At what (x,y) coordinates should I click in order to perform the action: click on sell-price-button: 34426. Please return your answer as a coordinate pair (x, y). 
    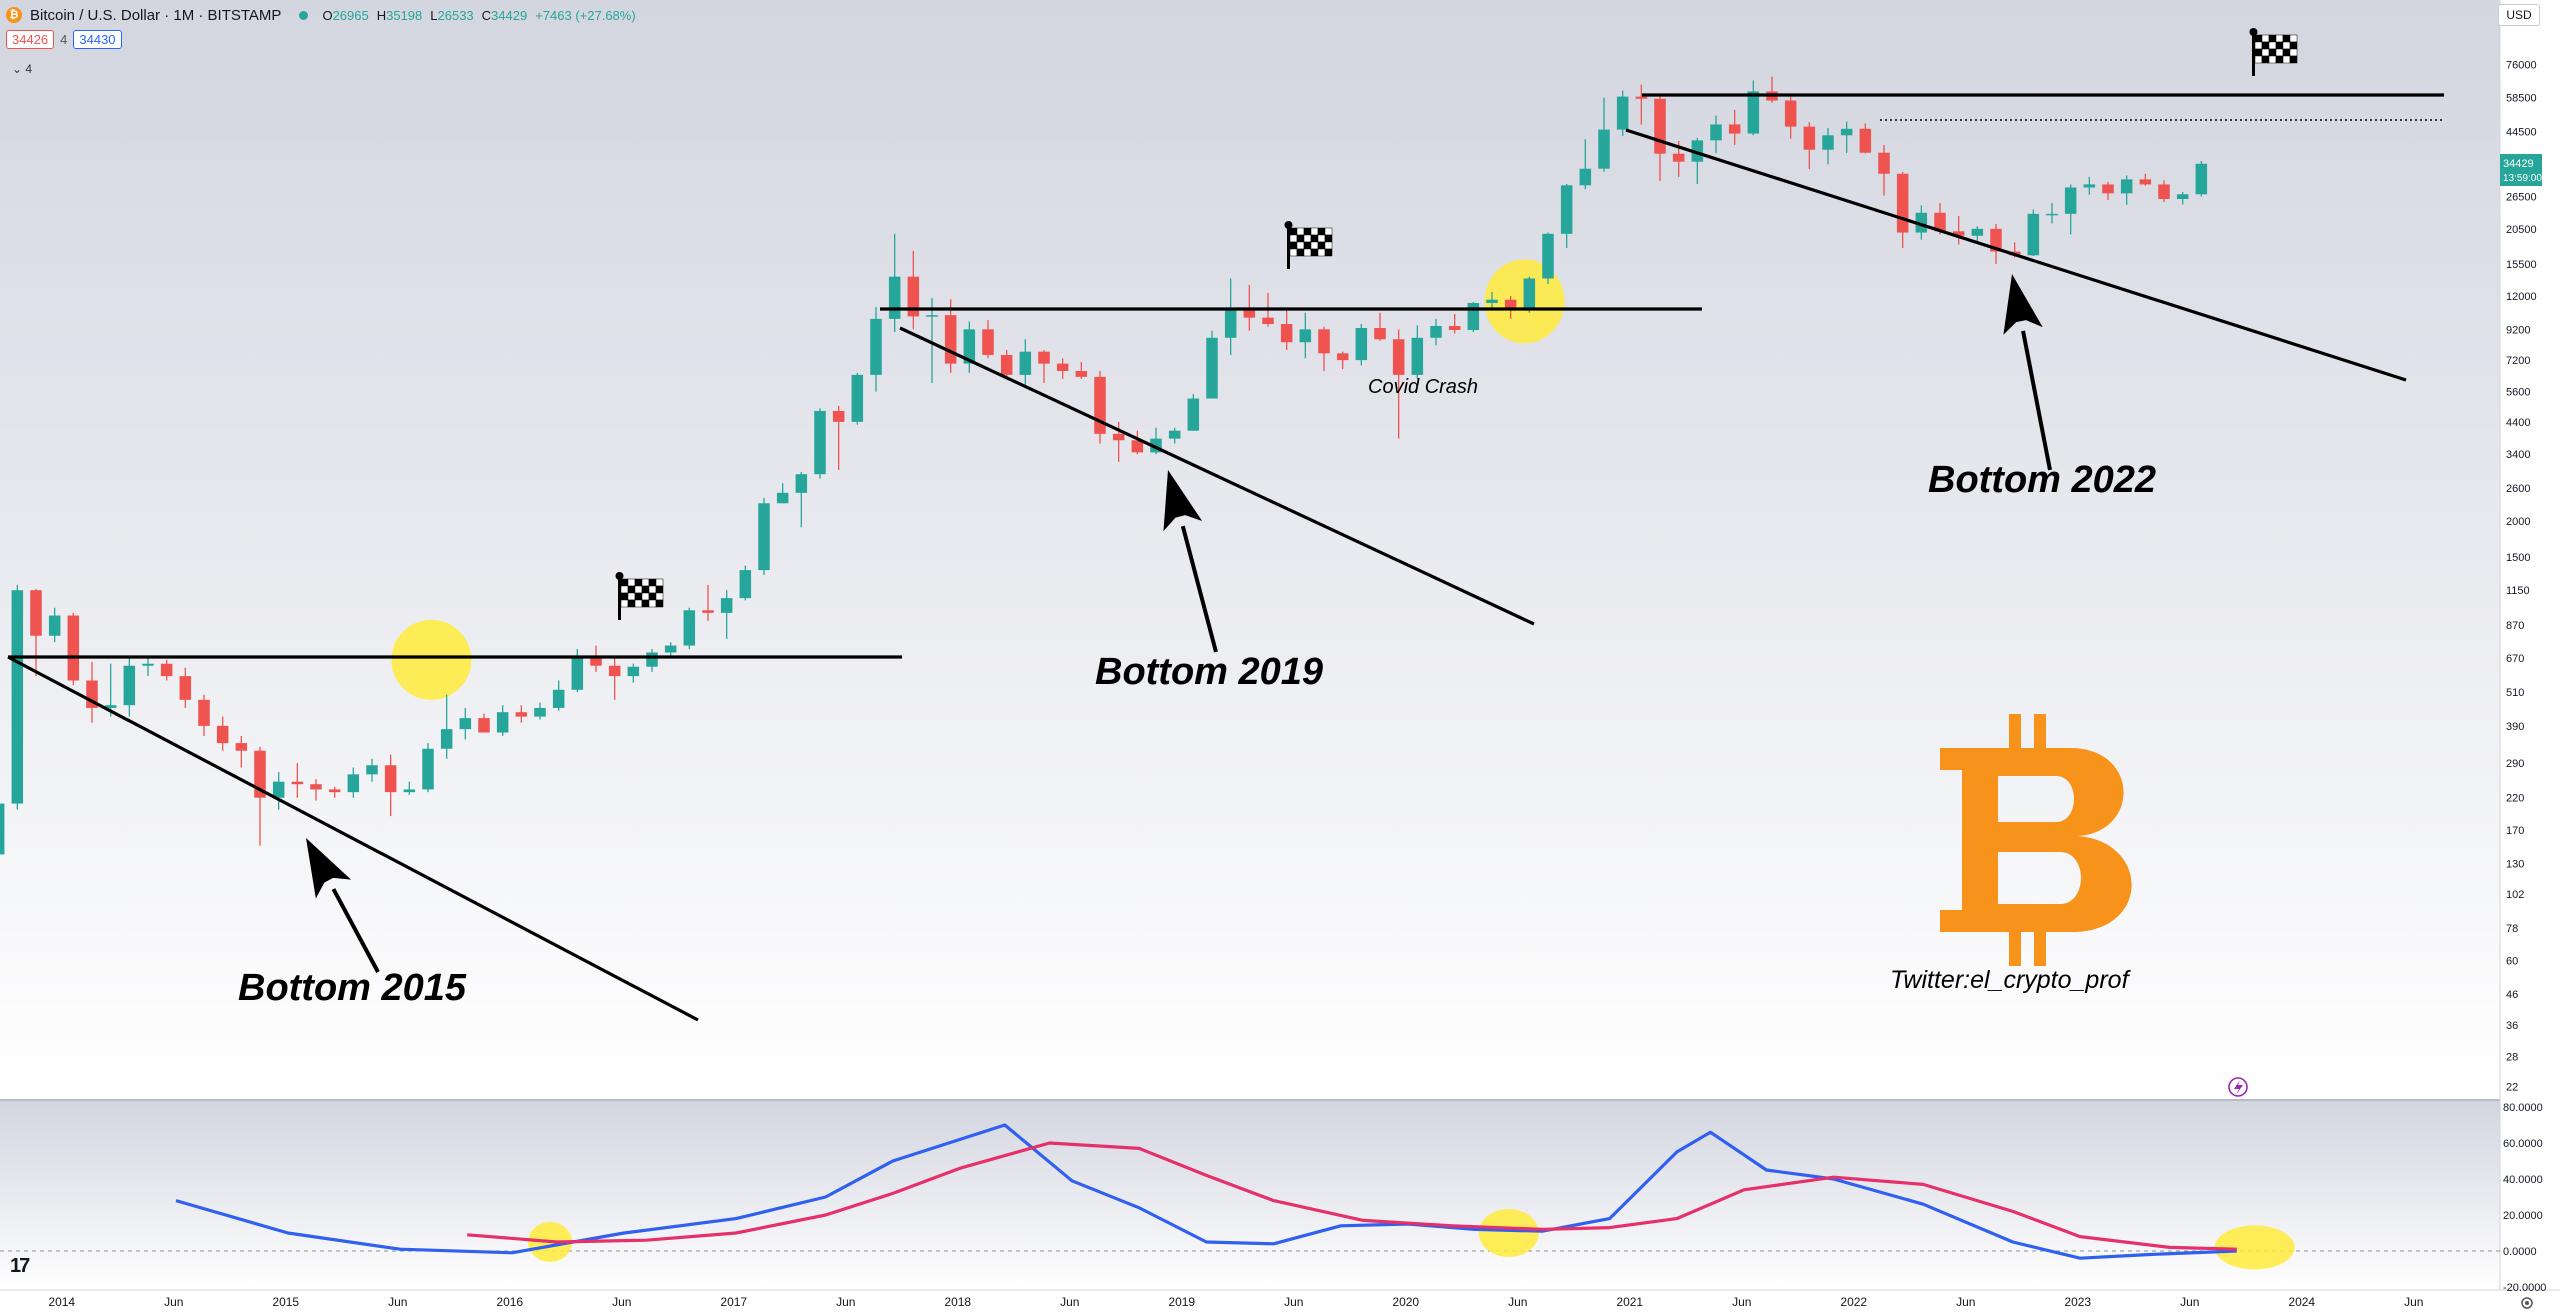
    Looking at the image, I should click on (30, 39).